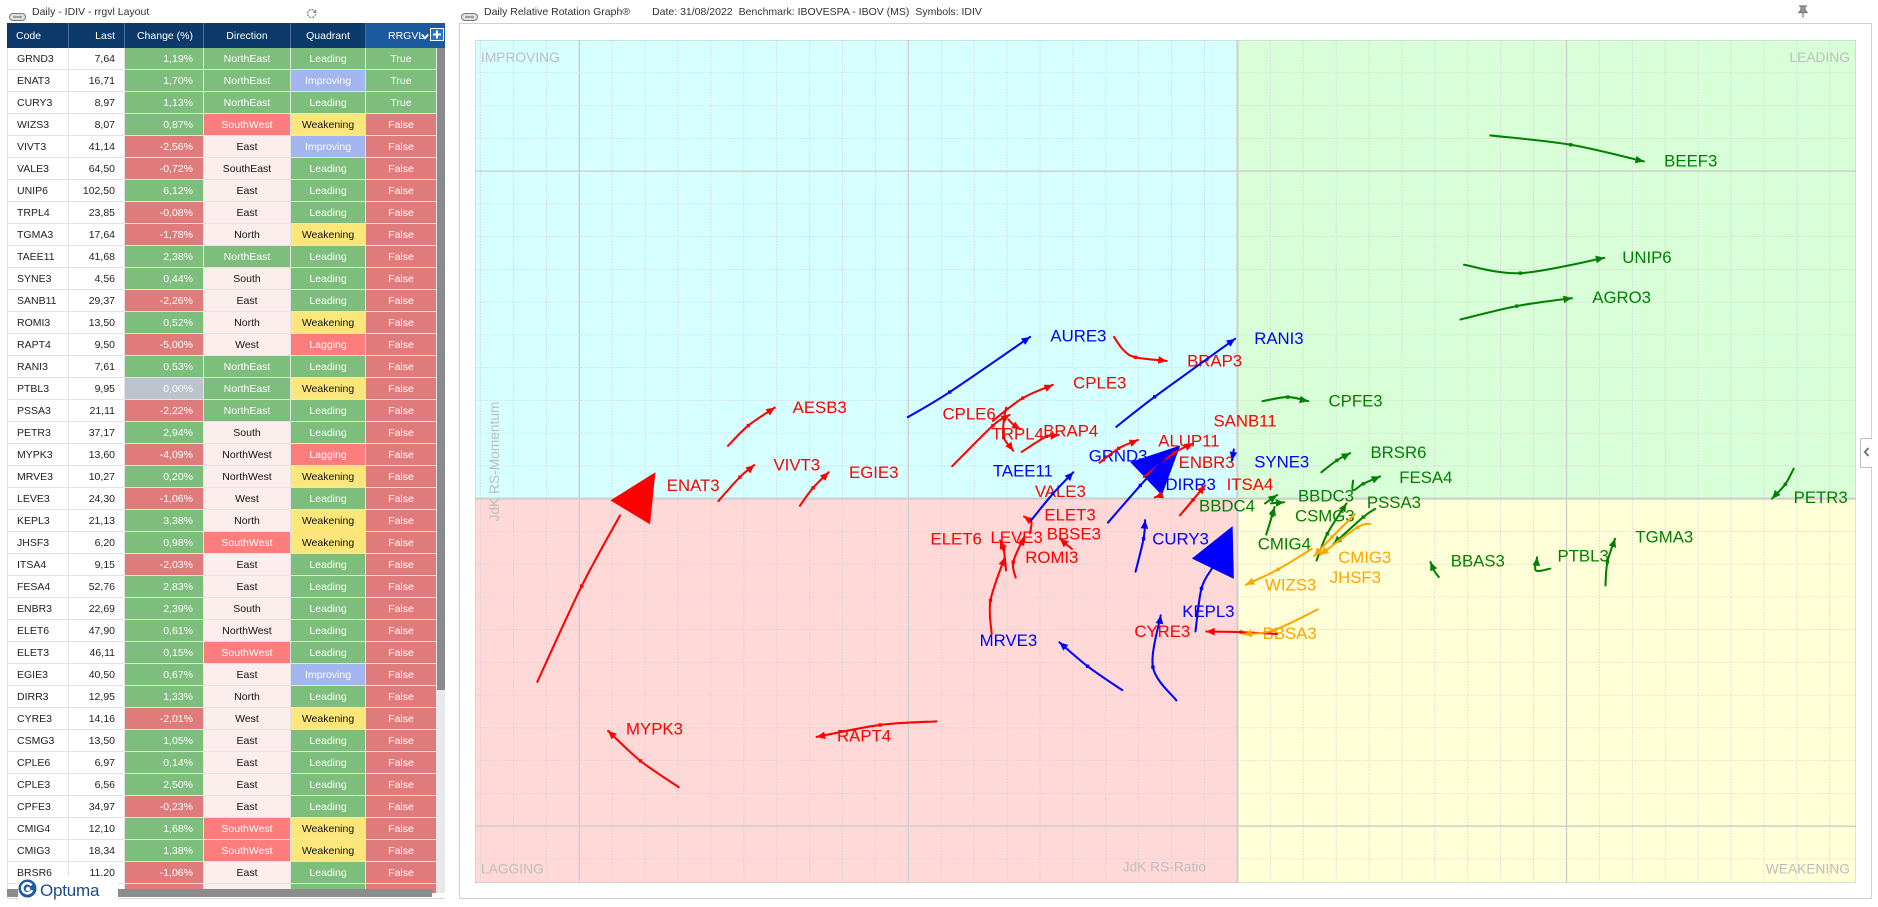  Describe the element at coordinates (1281, 461) in the screenshot. I see `symbol-label: SYNE3` at that location.